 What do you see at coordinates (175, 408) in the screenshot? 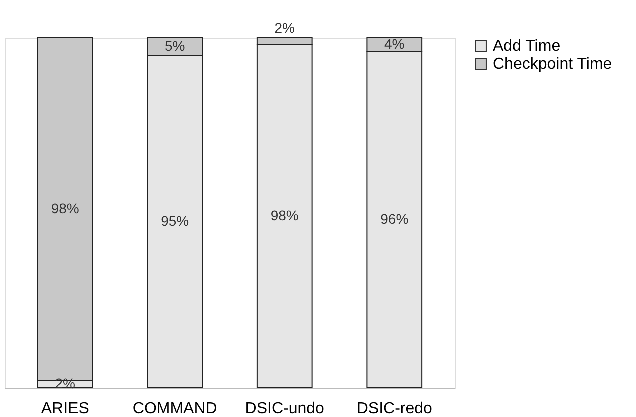
I see `x-tick-label: COMMAND` at bounding box center [175, 408].